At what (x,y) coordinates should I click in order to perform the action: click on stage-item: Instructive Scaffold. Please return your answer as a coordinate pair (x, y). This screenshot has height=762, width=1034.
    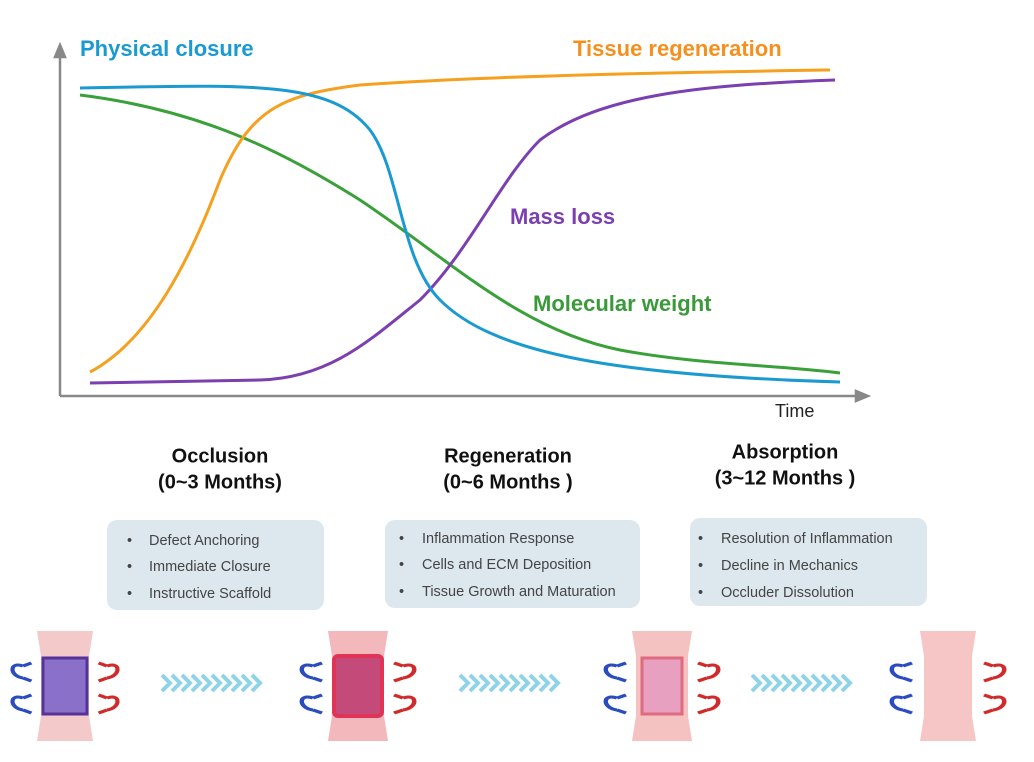
    Looking at the image, I should click on (210, 594).